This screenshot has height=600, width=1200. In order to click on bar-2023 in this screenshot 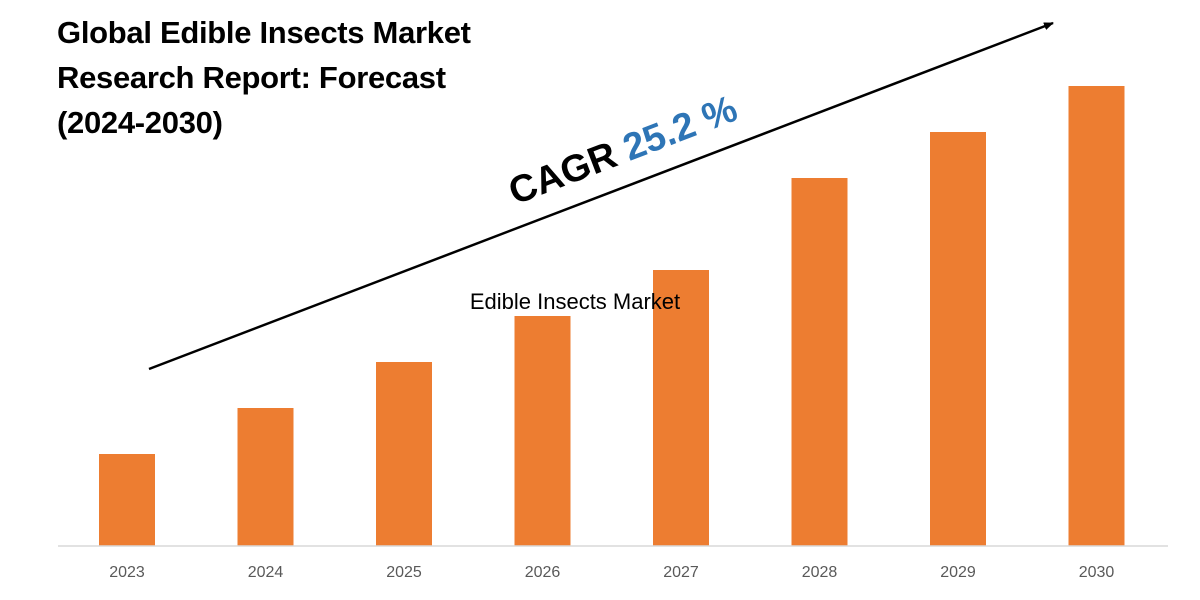, I will do `click(127, 500)`.